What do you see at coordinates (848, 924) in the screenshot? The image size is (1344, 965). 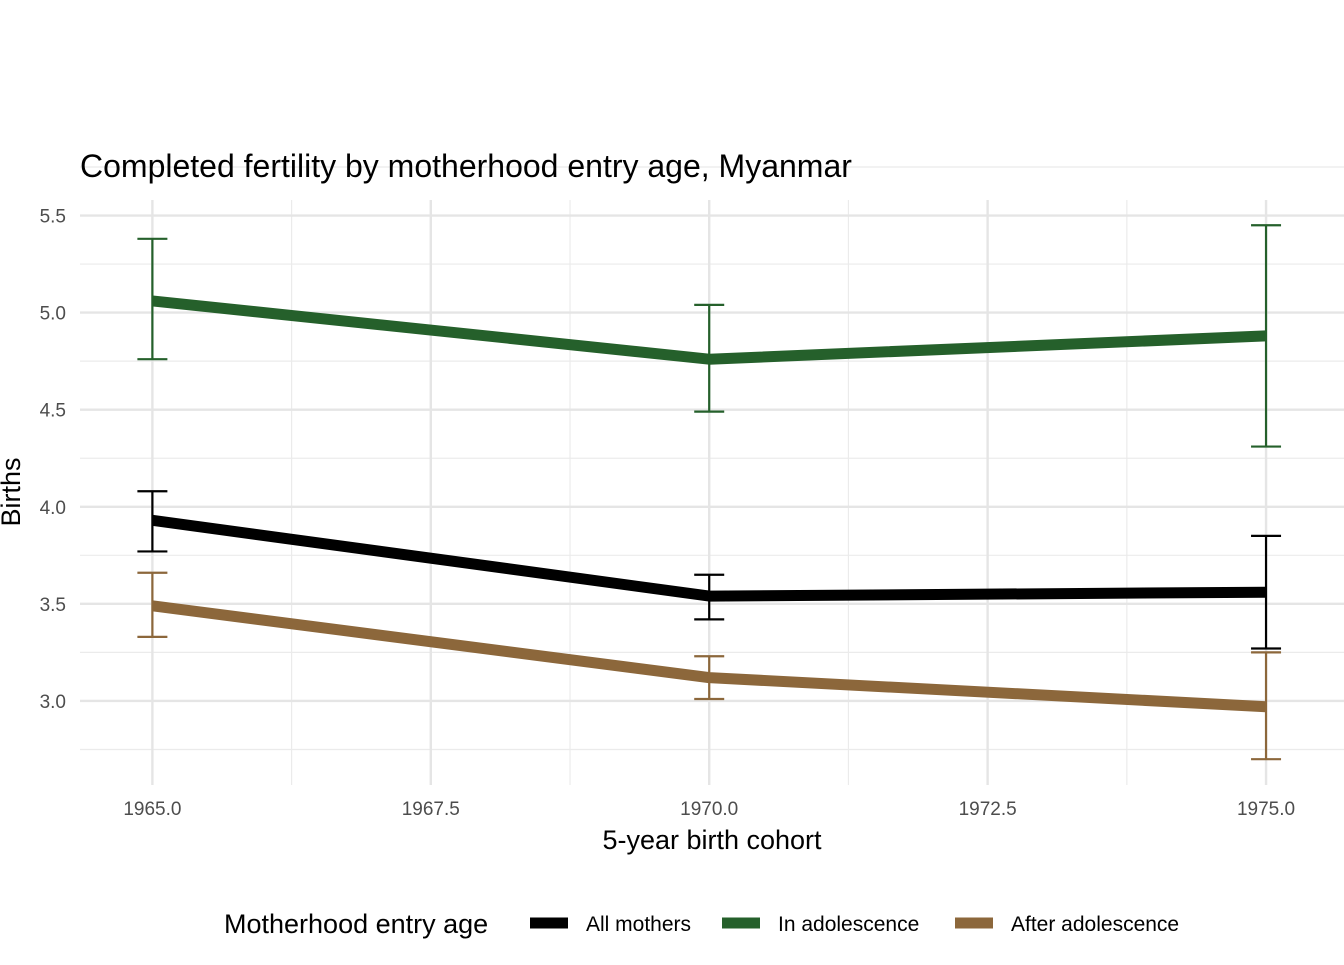 I see `legend-label: In adolescence` at bounding box center [848, 924].